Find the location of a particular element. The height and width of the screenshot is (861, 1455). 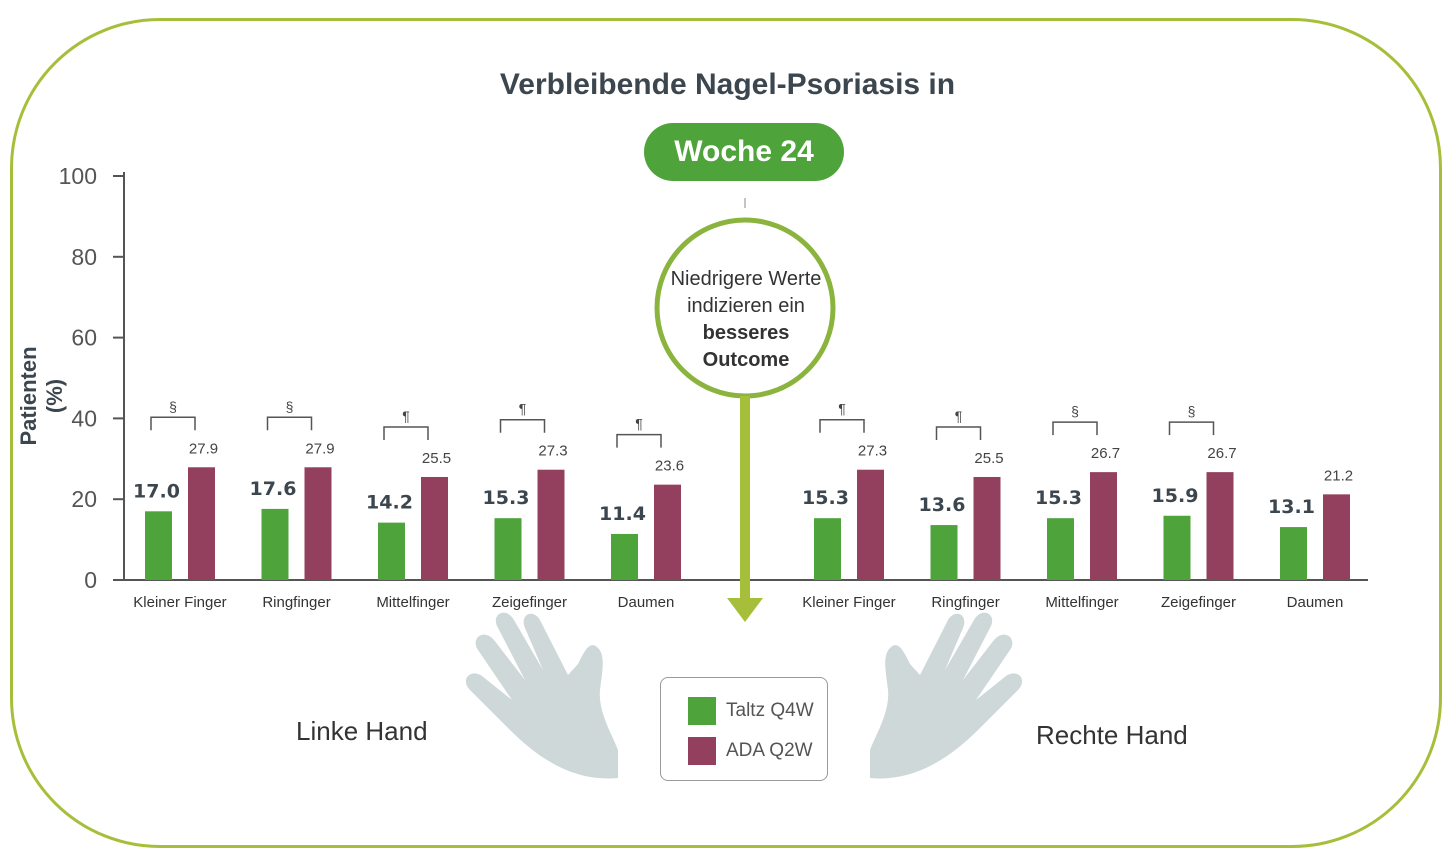

data-label-taltz: 17.0 is located at coordinates (156, 491).